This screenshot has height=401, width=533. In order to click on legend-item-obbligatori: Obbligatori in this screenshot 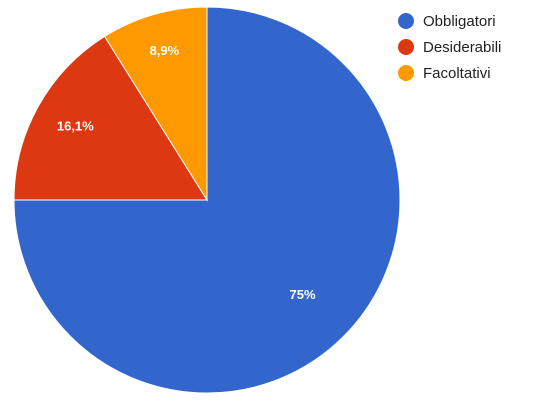, I will do `click(463, 21)`.